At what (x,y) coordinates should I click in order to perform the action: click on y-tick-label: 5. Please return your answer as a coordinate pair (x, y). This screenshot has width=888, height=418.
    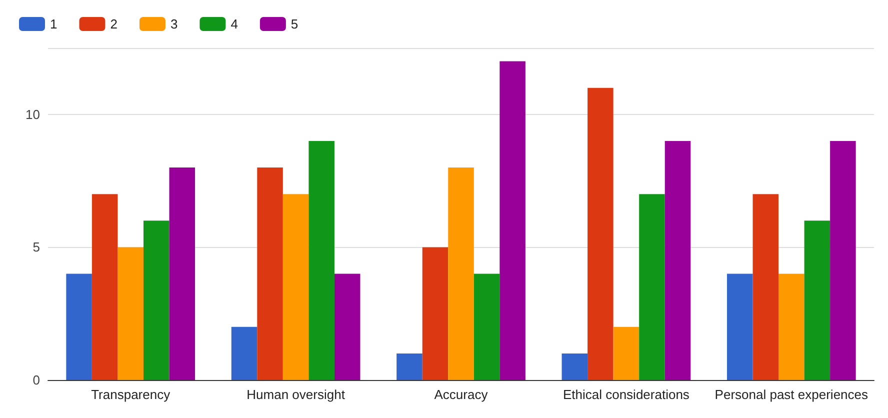
    Looking at the image, I should click on (36, 247).